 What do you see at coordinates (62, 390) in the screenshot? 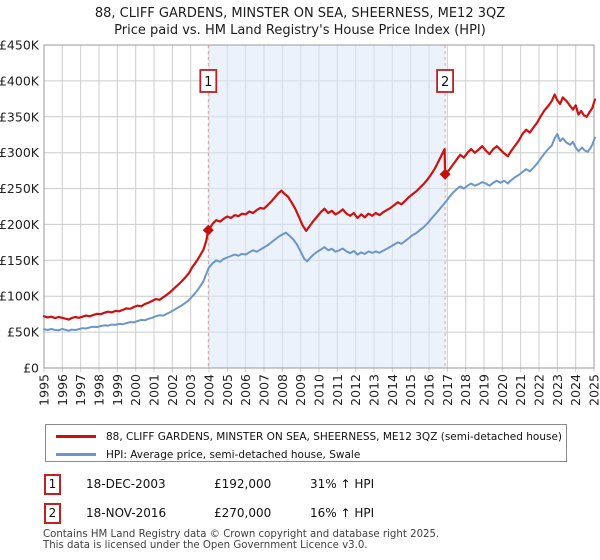
I see `x-axis-tick-label: 1996` at bounding box center [62, 390].